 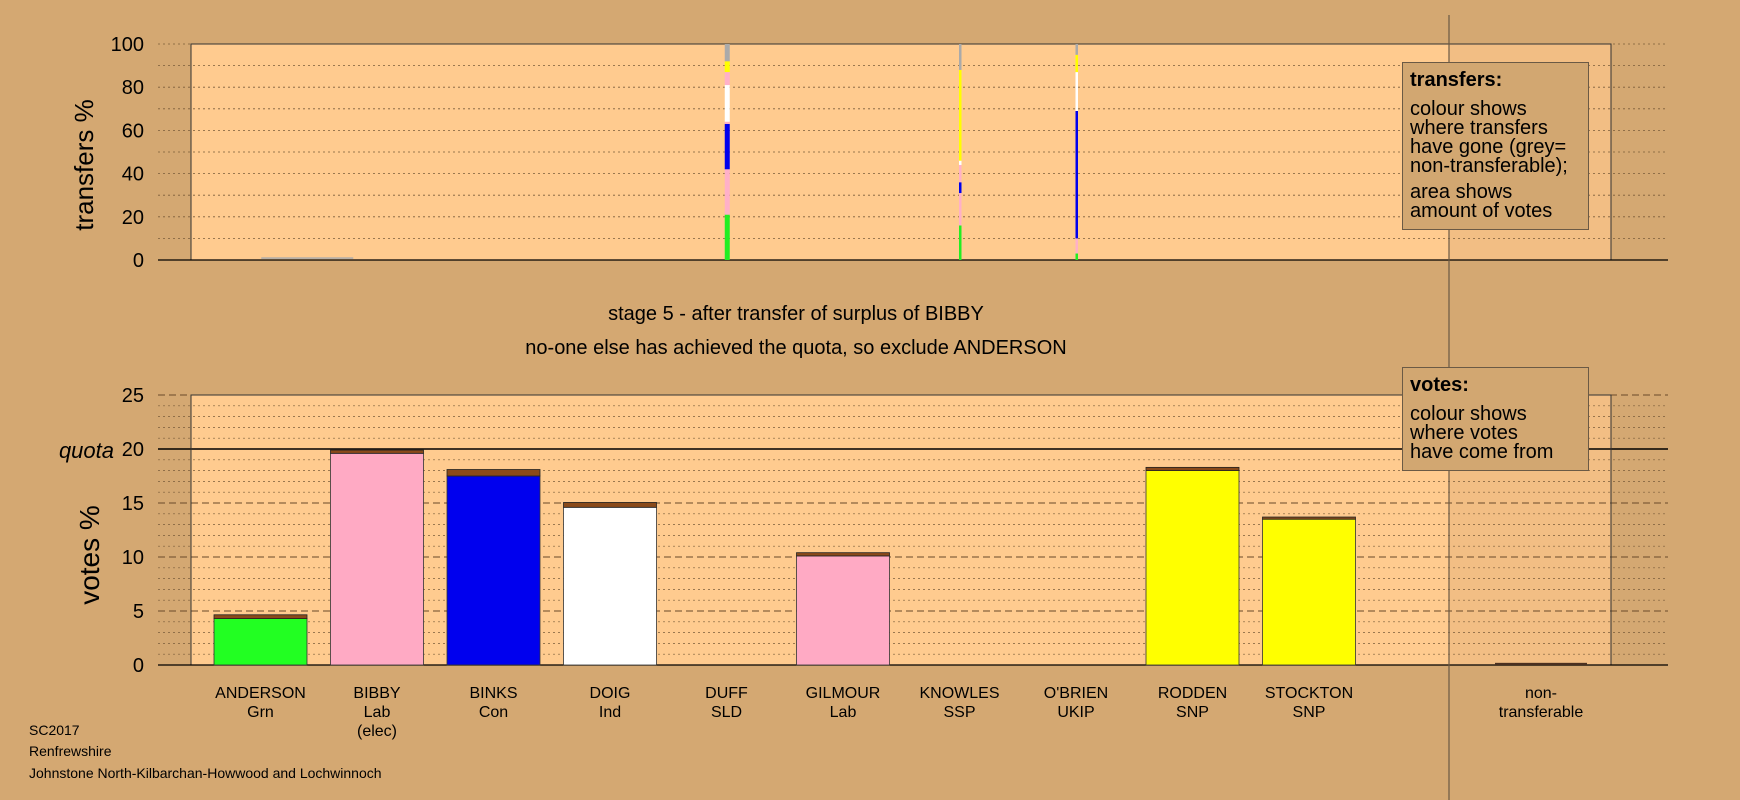 What do you see at coordinates (959, 712) in the screenshot?
I see `candidate-party-label: SSP` at bounding box center [959, 712].